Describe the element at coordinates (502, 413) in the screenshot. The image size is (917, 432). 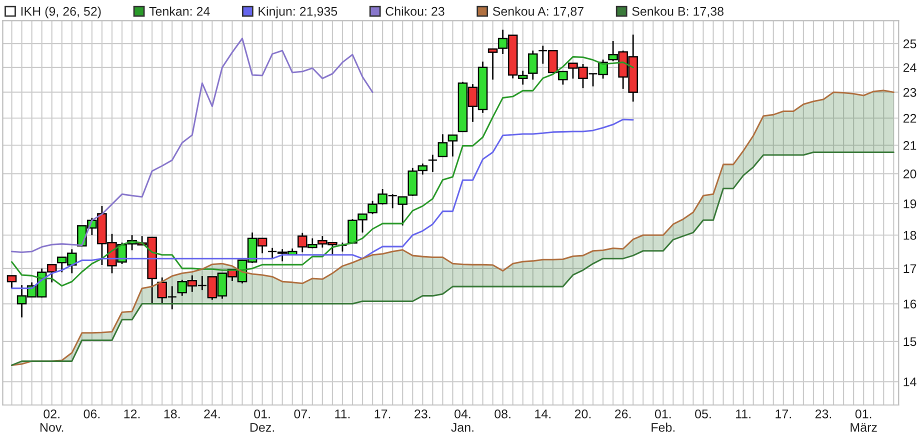
I see `x-tick-label: 08.` at that location.